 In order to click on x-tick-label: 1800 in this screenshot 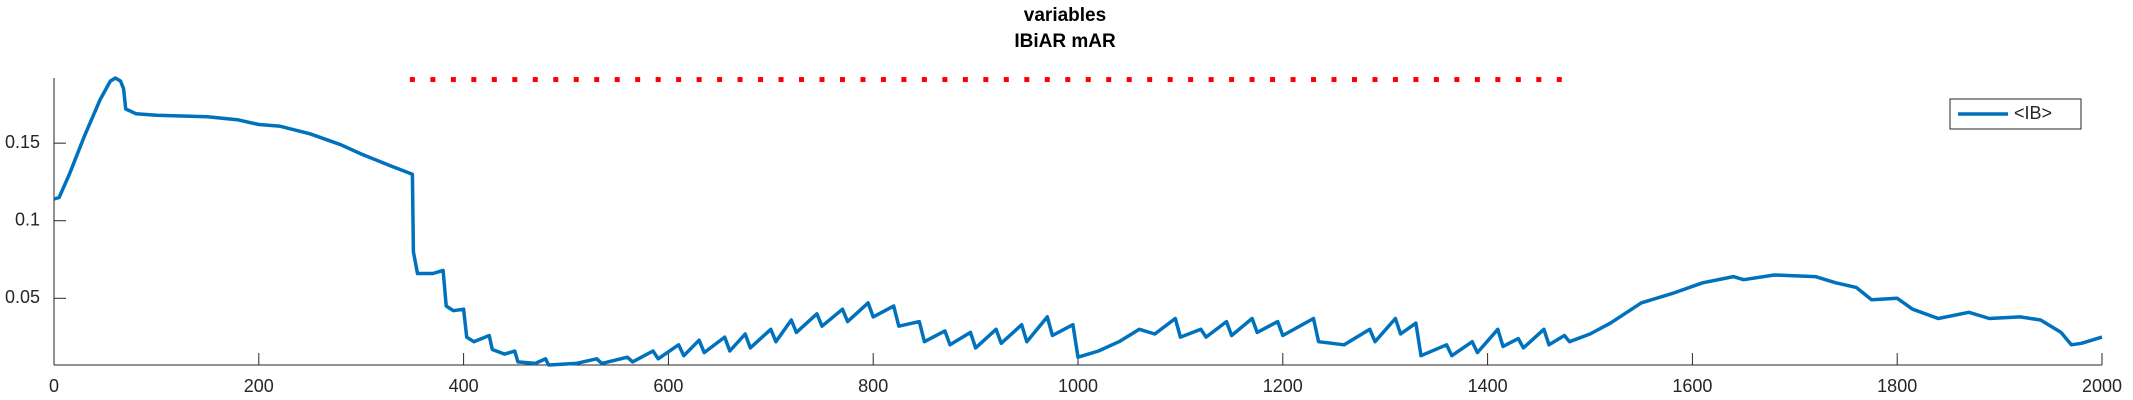, I will do `click(1897, 386)`.